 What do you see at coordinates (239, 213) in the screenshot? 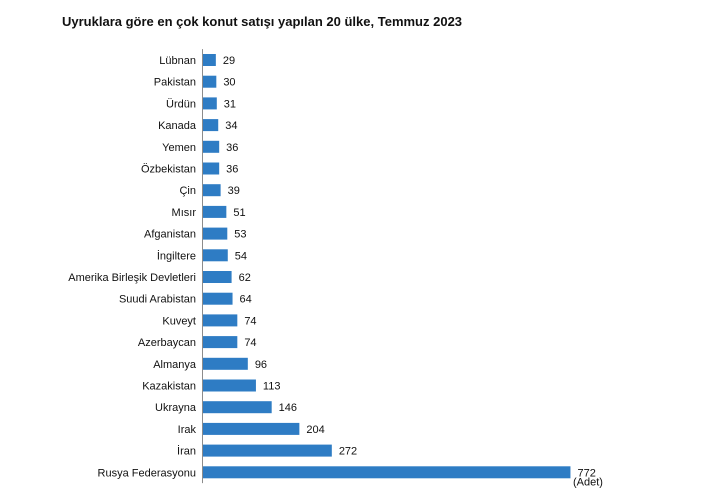
I see `value-label: 51` at bounding box center [239, 213].